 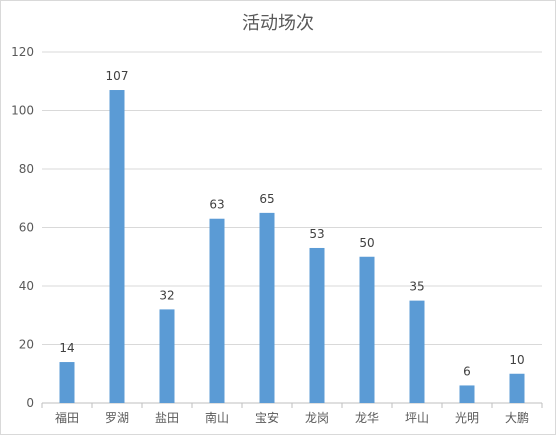 I want to click on y-tick-label: 20, so click(x=26, y=345).